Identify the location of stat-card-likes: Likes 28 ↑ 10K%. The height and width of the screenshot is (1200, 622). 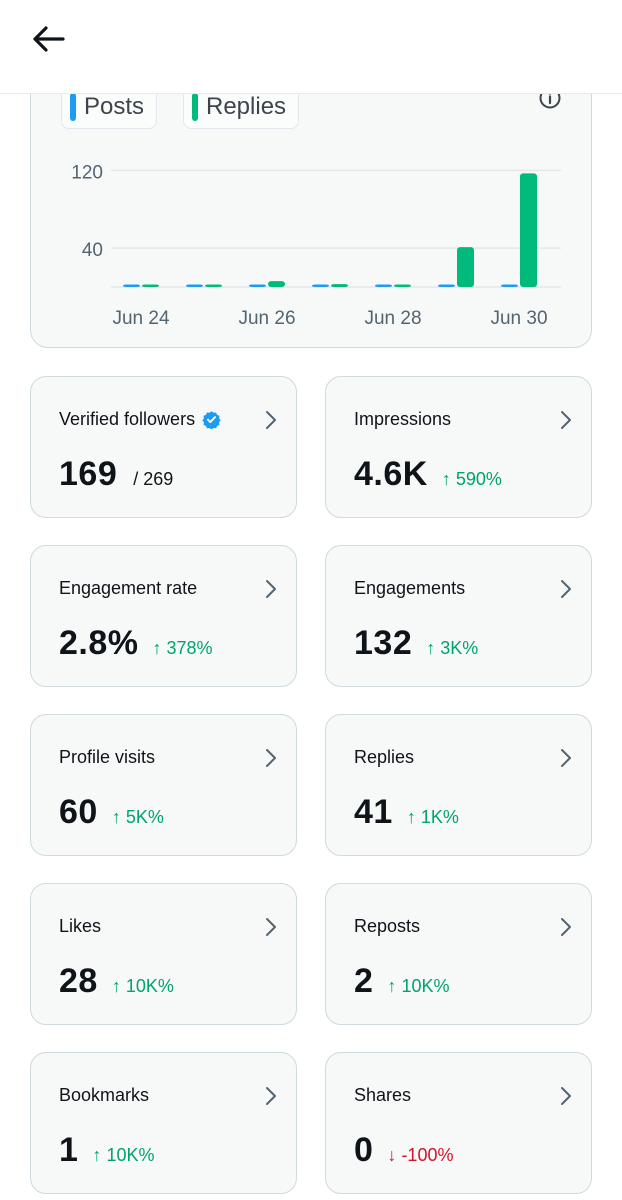
(163, 954).